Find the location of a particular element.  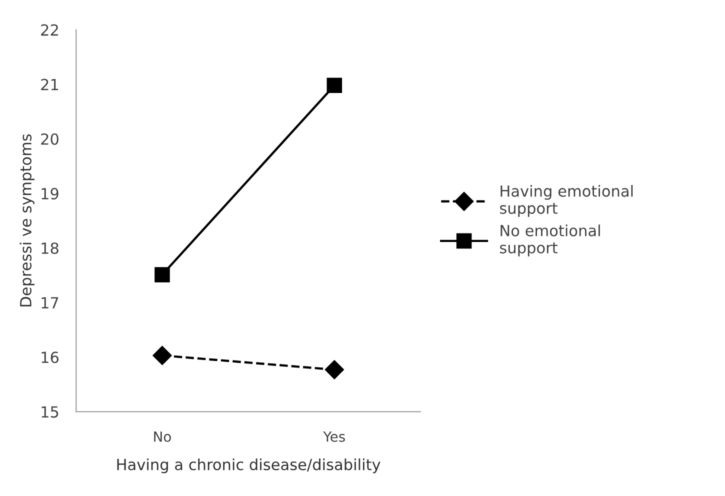

y-tick-label: 21 is located at coordinates (49, 84).